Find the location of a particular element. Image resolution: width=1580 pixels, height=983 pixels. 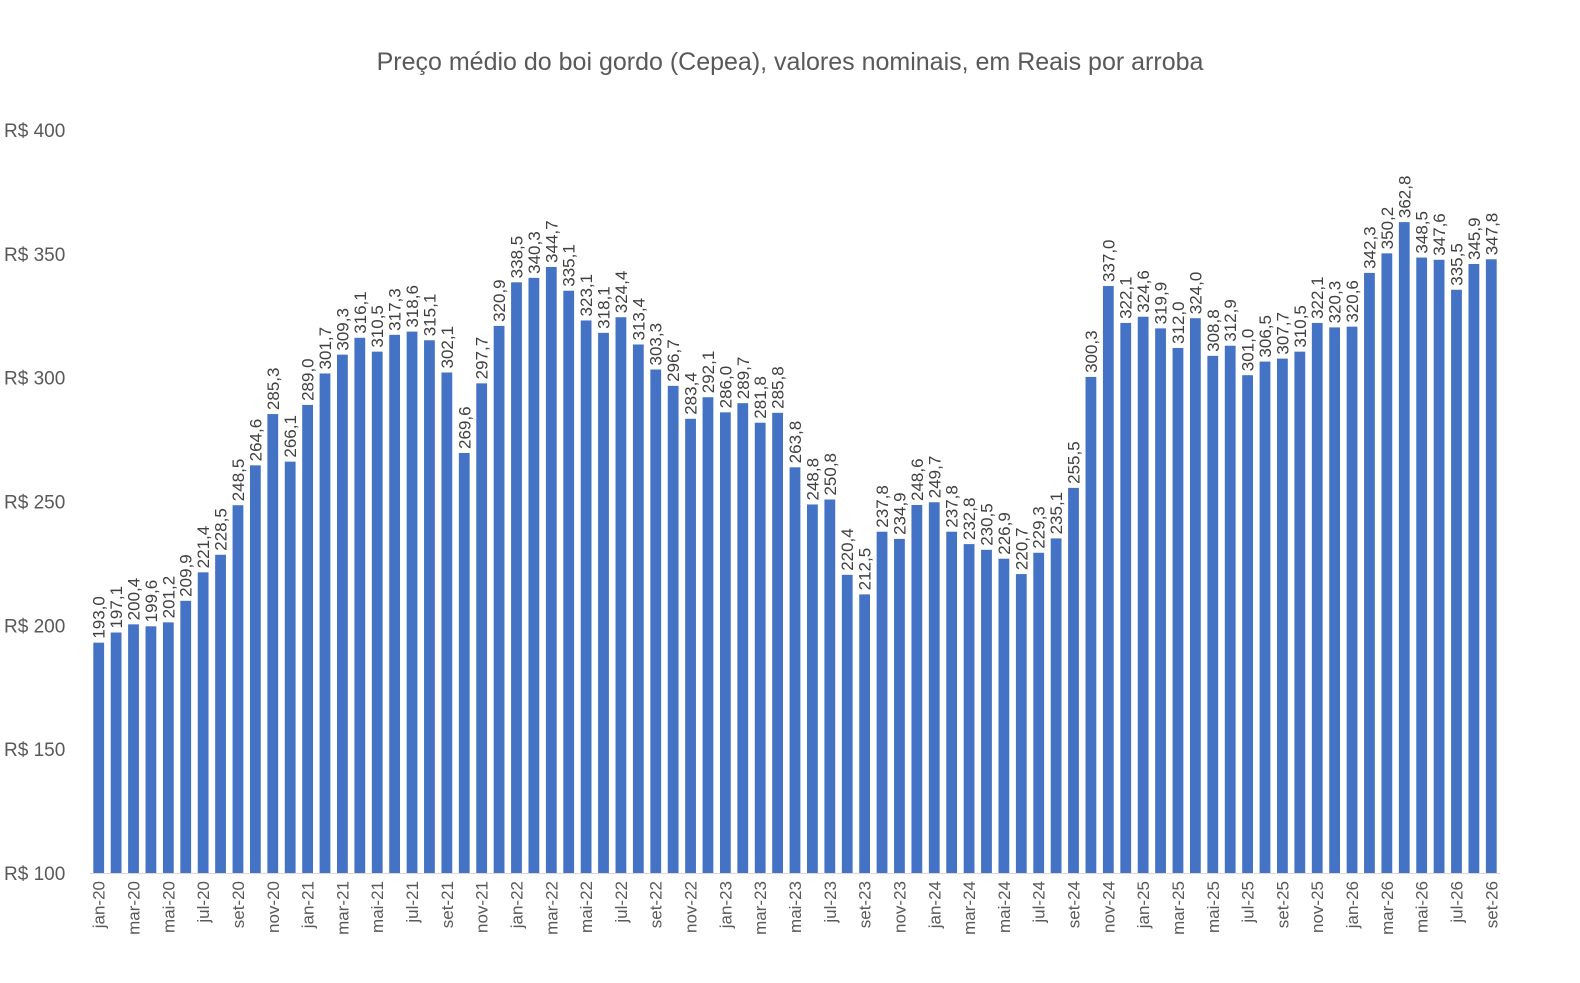

data-label: 318,6 is located at coordinates (412, 306).